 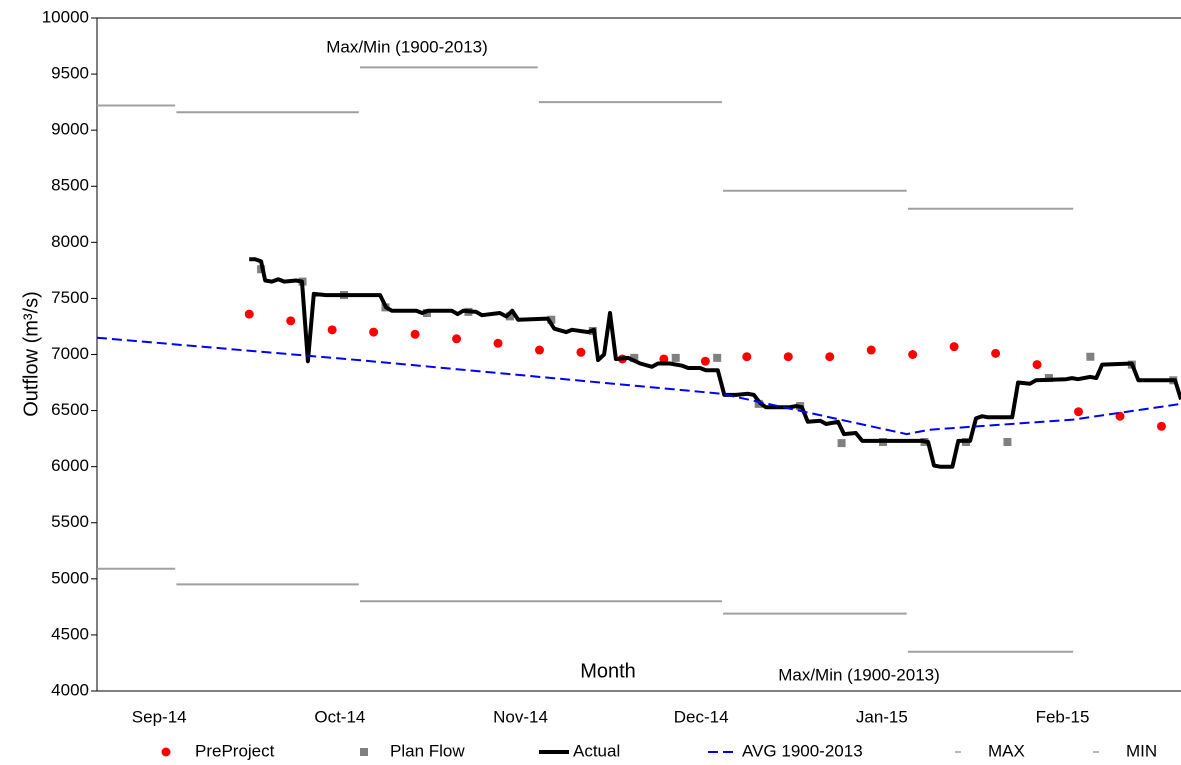 What do you see at coordinates (31, 354) in the screenshot?
I see `y-axis-label: Outflow (m³/s)` at bounding box center [31, 354].